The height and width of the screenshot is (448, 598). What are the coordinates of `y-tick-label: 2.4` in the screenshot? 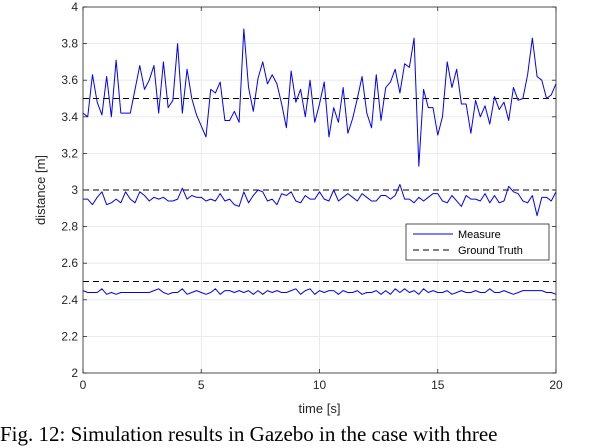 It's located at (69, 300).